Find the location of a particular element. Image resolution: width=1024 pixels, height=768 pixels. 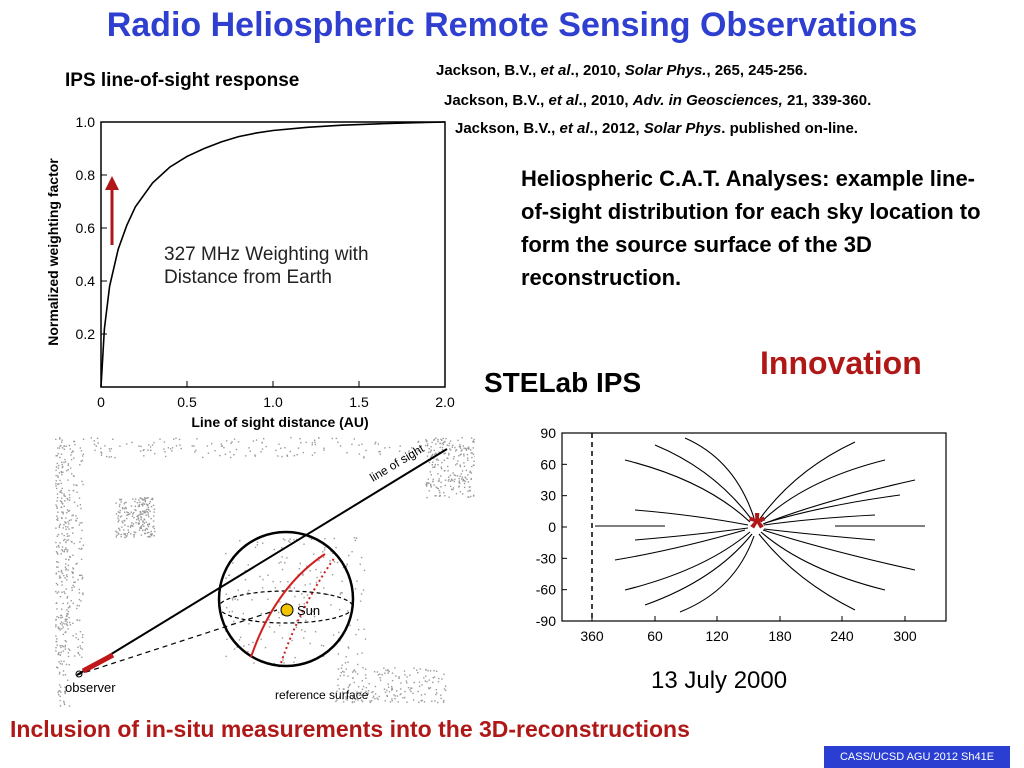

weighting-chart-series is located at coordinates (273, 254).